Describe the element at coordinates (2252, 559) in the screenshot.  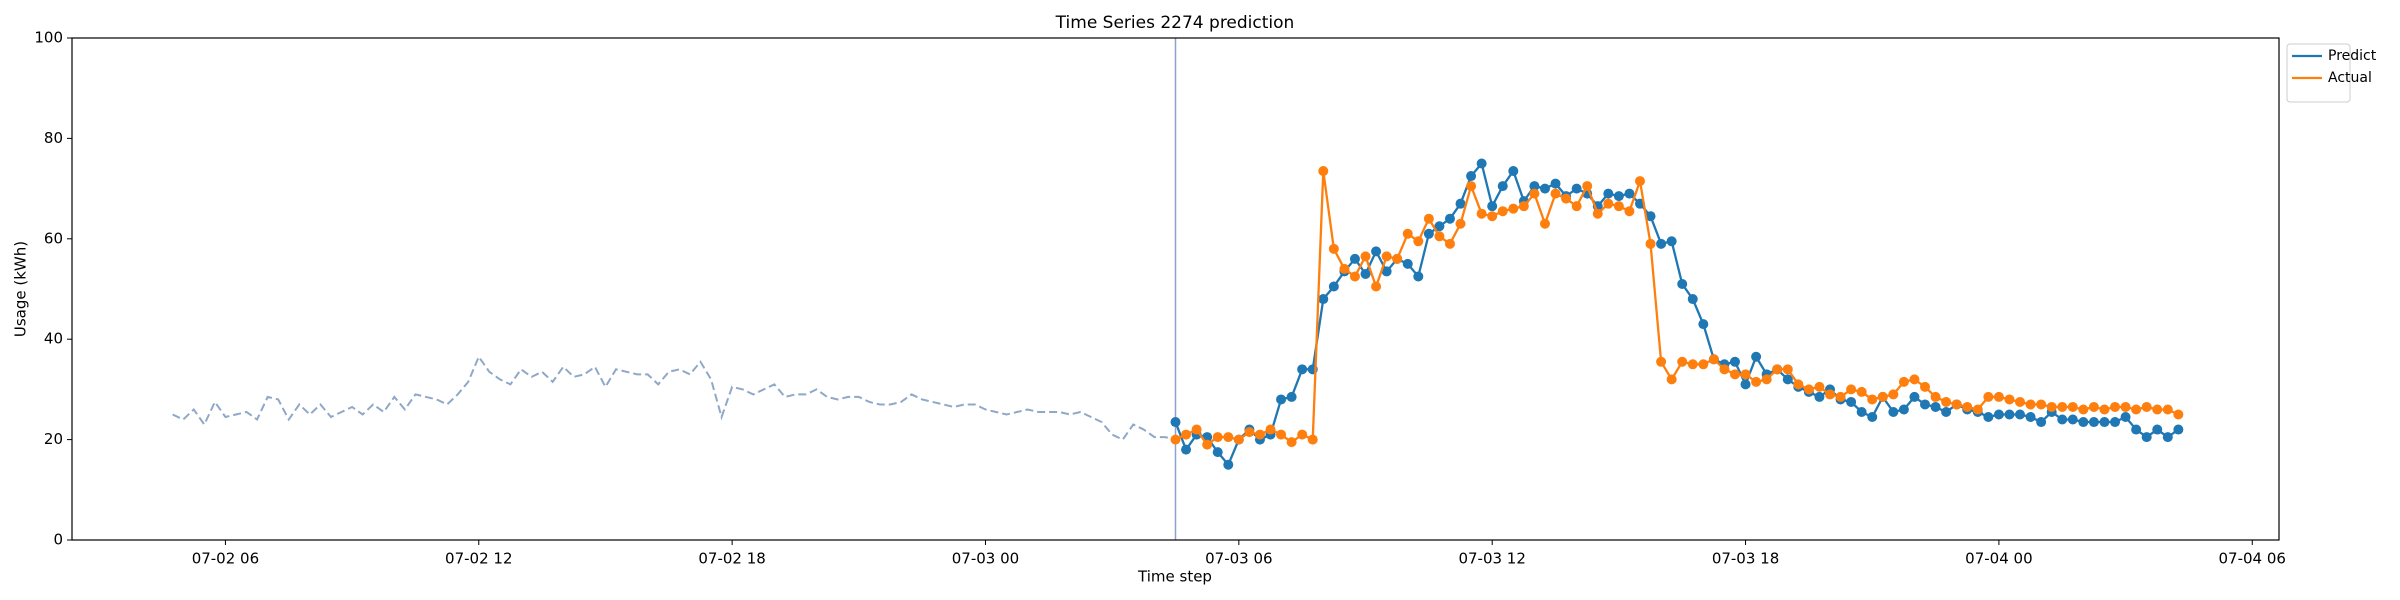
I see `x-tick-label: 07-04 06` at that location.